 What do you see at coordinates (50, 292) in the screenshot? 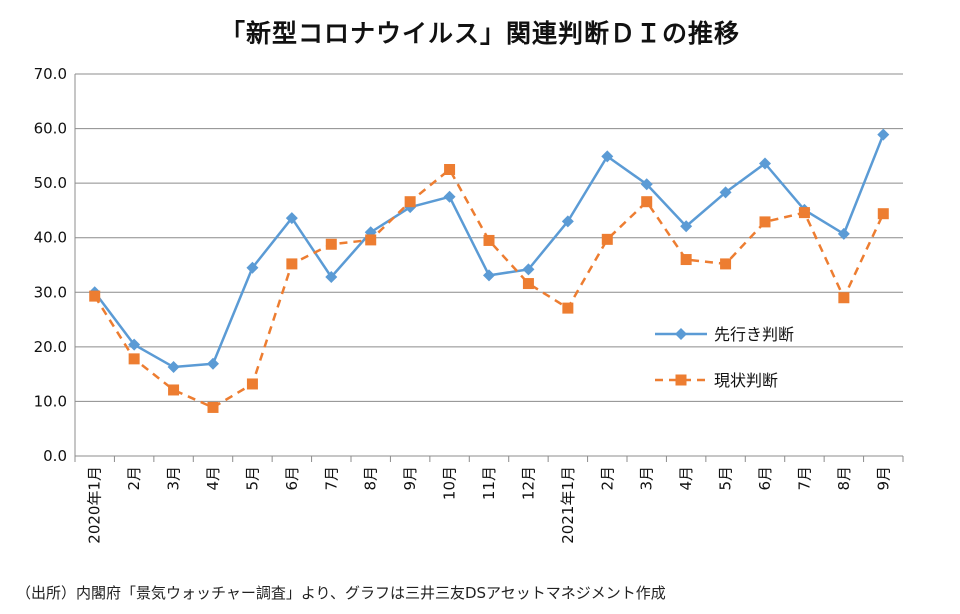
I see `y-tick-label: 30.0` at bounding box center [50, 292].